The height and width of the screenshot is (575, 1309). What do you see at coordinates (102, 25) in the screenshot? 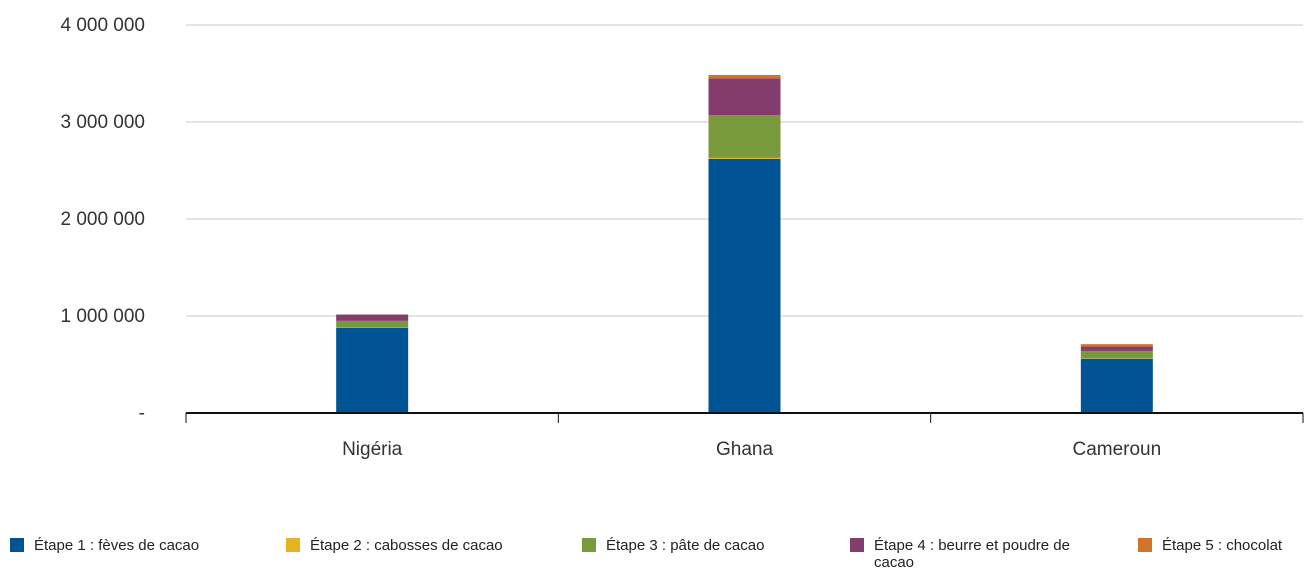
I see `y-tick-label: 4 000 000` at bounding box center [102, 25].